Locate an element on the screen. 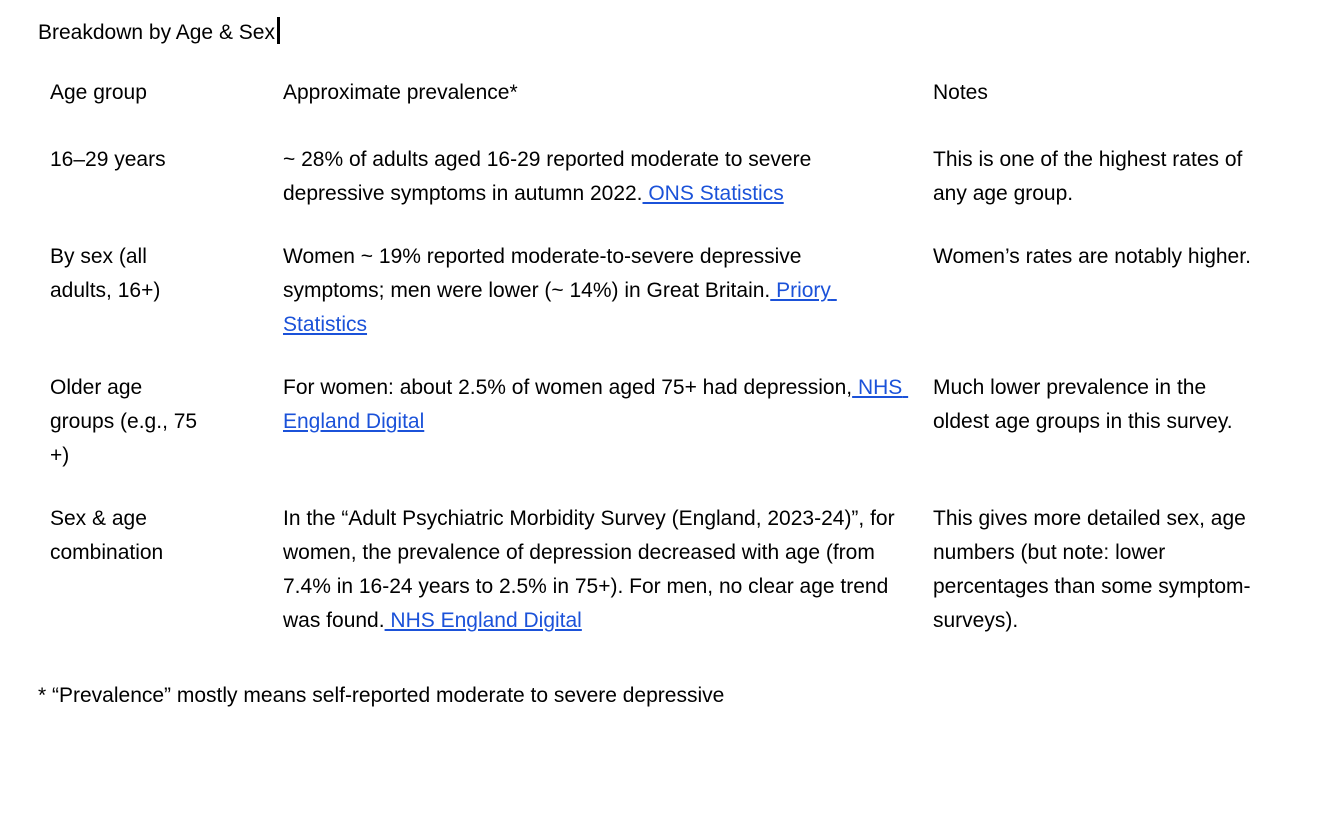 The image size is (1334, 822). source-link-priory-statistics: Priory Statistics is located at coordinates (560, 307).